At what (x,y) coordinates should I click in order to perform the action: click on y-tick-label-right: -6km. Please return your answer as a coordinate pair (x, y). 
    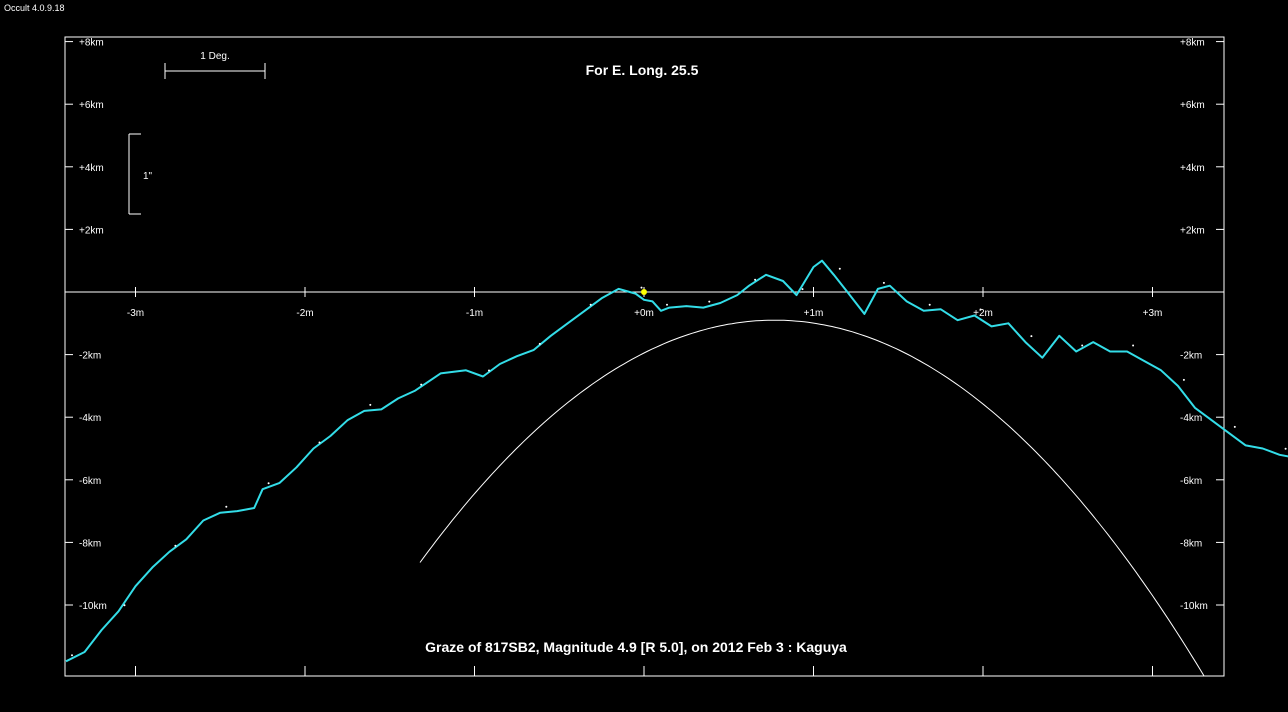
    Looking at the image, I should click on (1191, 481).